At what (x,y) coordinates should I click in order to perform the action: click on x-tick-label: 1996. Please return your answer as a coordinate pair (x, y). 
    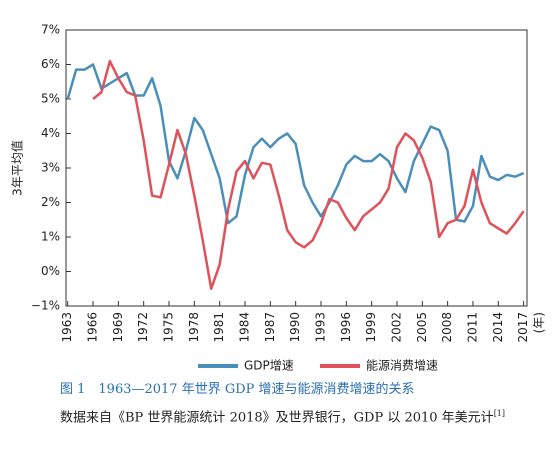
    Looking at the image, I should click on (346, 327).